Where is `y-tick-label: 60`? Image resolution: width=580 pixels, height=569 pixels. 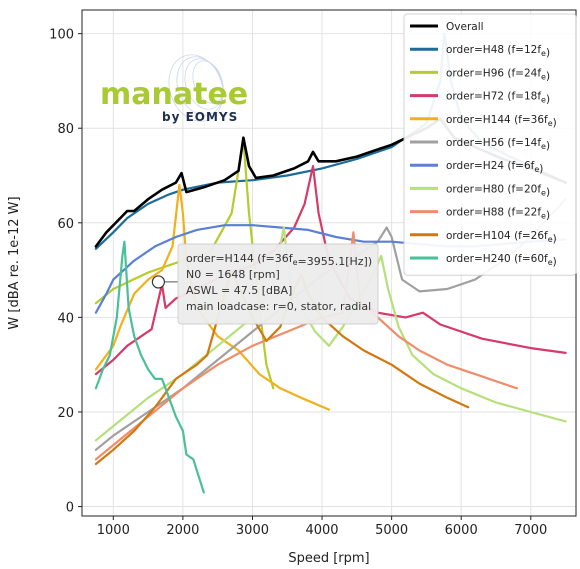
y-tick-label: 60 is located at coordinates (65, 224).